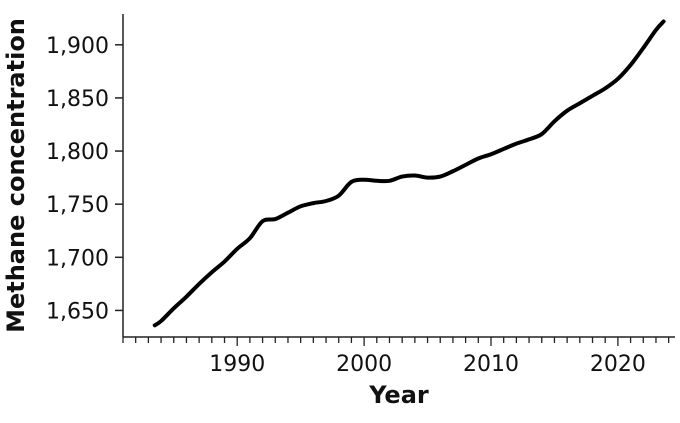  What do you see at coordinates (77, 99) in the screenshot?
I see `y-tick-label: 1,850` at bounding box center [77, 99].